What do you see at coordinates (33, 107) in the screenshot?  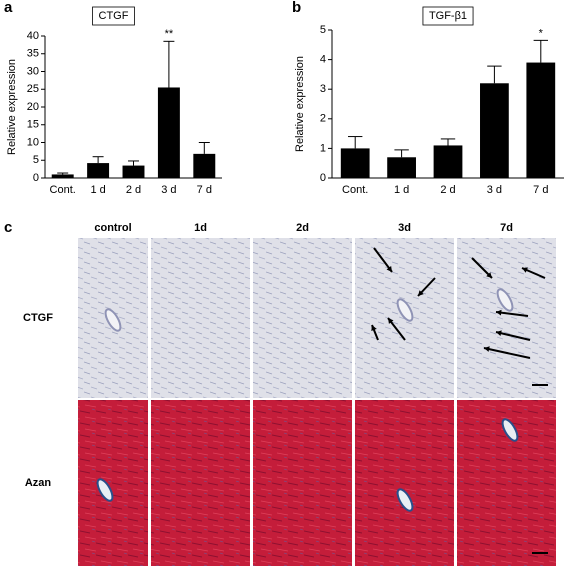 I see `y-tick-label: 20` at bounding box center [33, 107].